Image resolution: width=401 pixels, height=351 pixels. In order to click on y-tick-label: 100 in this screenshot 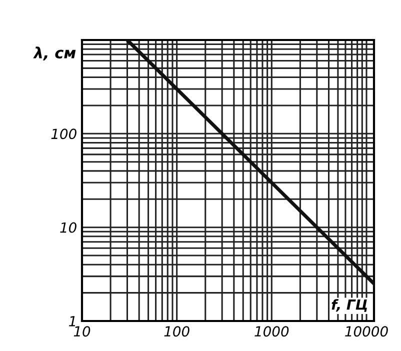, I will do `click(63, 134)`.